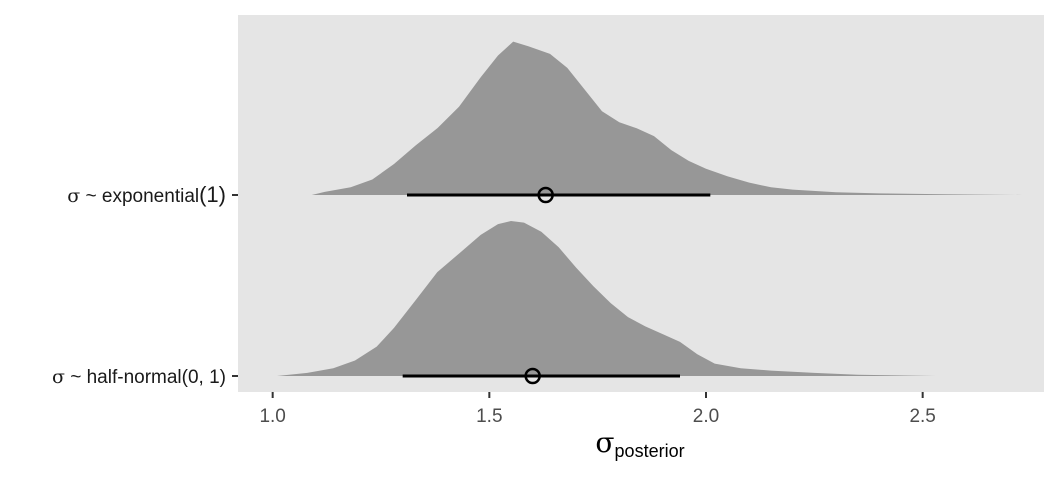 The width and height of the screenshot is (1056, 480). Describe the element at coordinates (650, 451) in the screenshot. I see `x-axis-title-subscript: posterior` at that location.